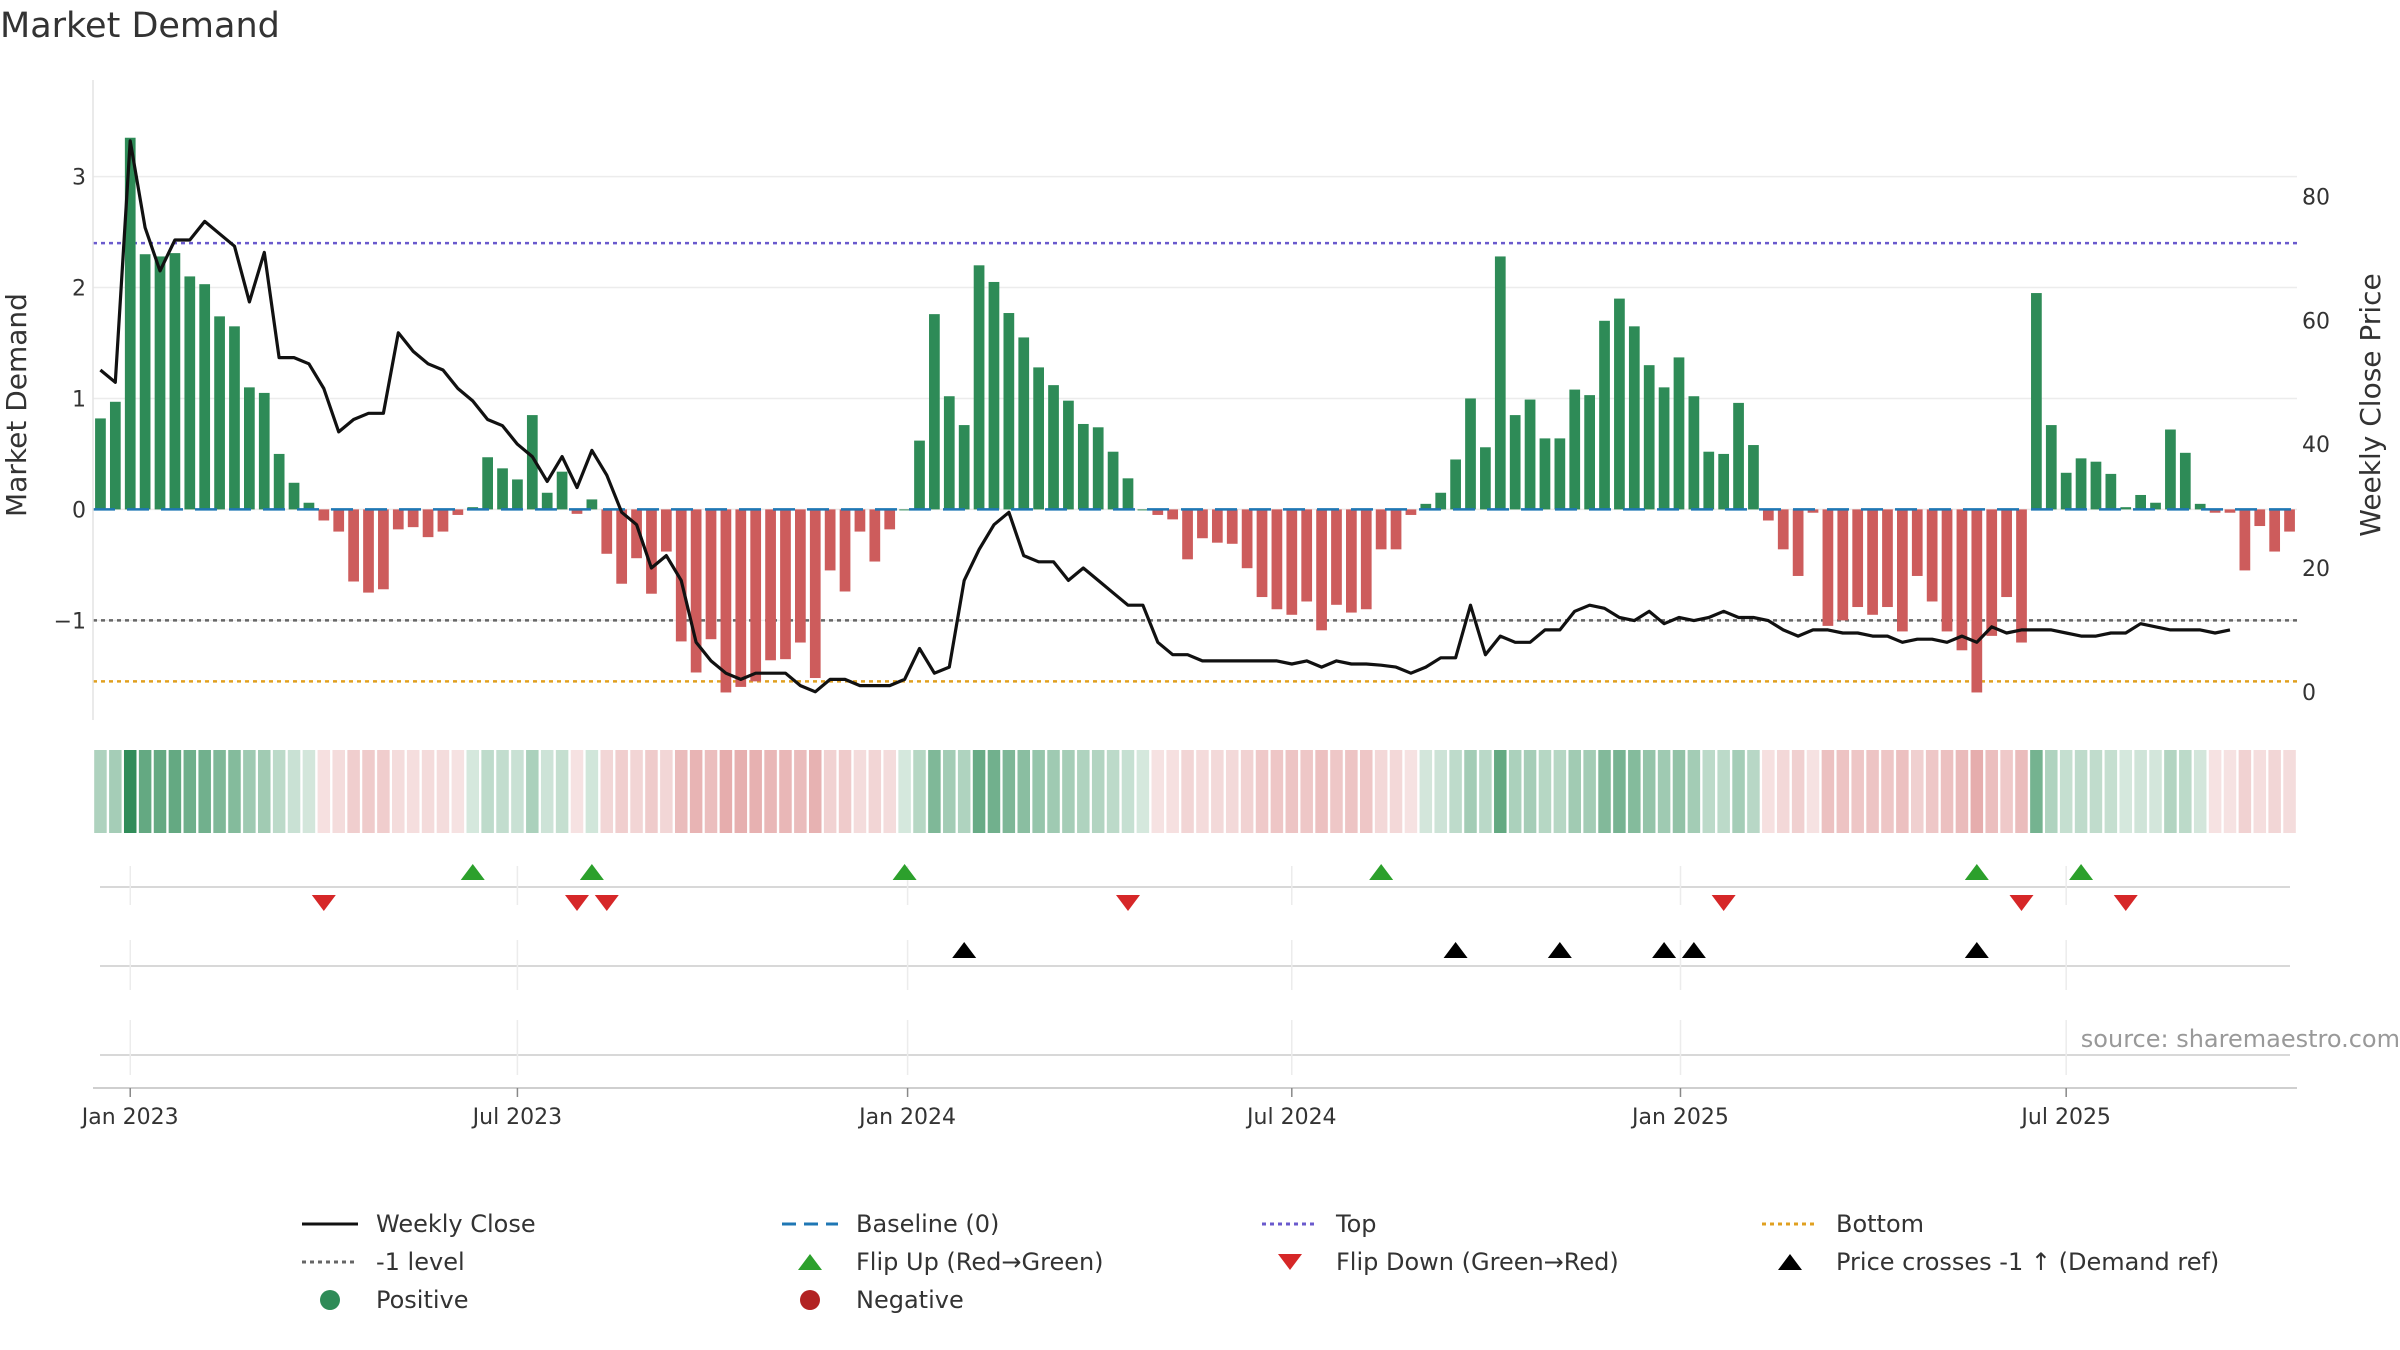 The width and height of the screenshot is (2400, 1350). What do you see at coordinates (456, 1224) in the screenshot?
I see `legend-label: Weekly Close` at bounding box center [456, 1224].